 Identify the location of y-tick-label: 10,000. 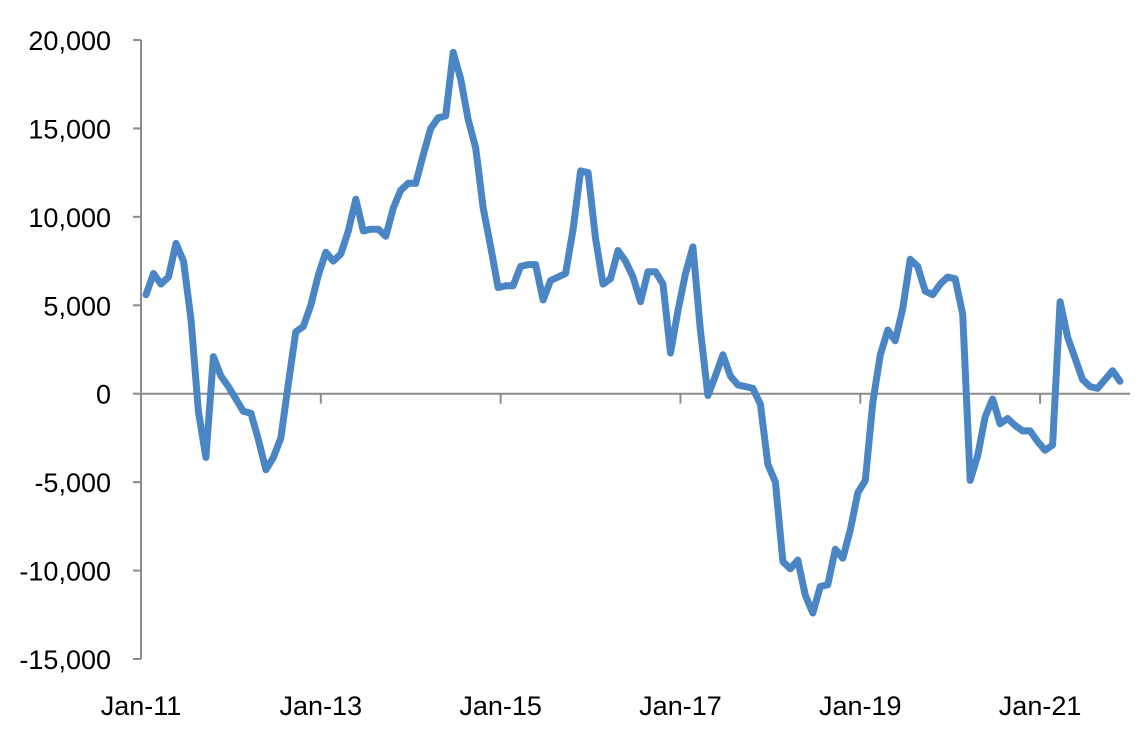
(69, 218).